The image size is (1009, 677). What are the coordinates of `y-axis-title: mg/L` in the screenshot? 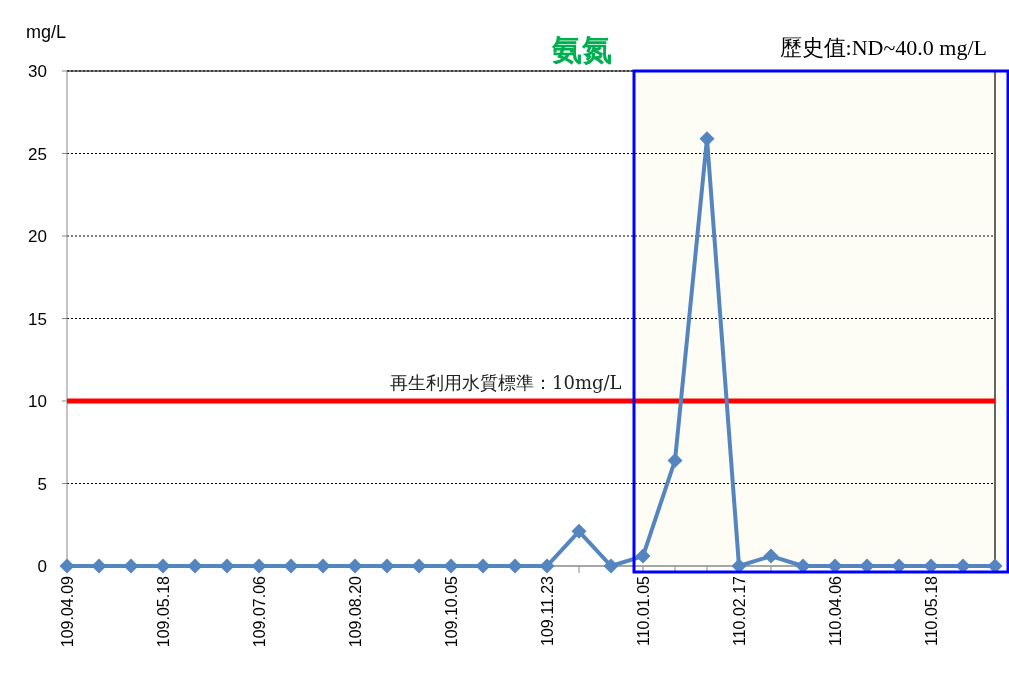 It's located at (46, 32).